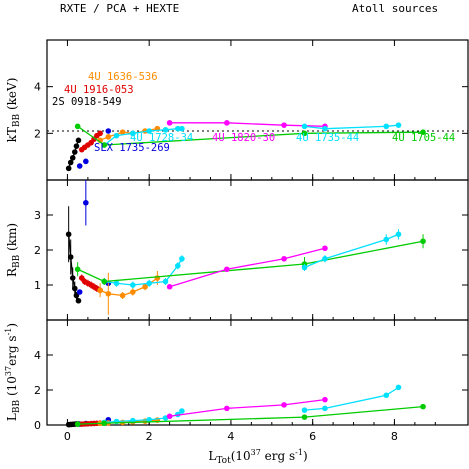 This screenshot has width=469, height=469. Describe the element at coordinates (247, 124) in the screenshot. I see `series-line-6-kT` at that location.